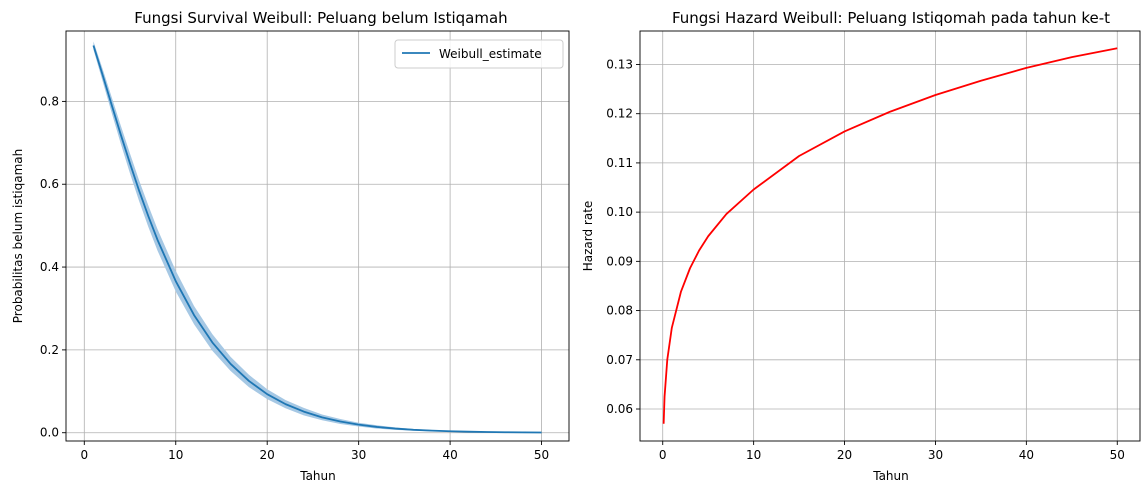 The width and height of the screenshot is (1142, 489). I want to click on survival-x-tick-label: 20, so click(267, 455).